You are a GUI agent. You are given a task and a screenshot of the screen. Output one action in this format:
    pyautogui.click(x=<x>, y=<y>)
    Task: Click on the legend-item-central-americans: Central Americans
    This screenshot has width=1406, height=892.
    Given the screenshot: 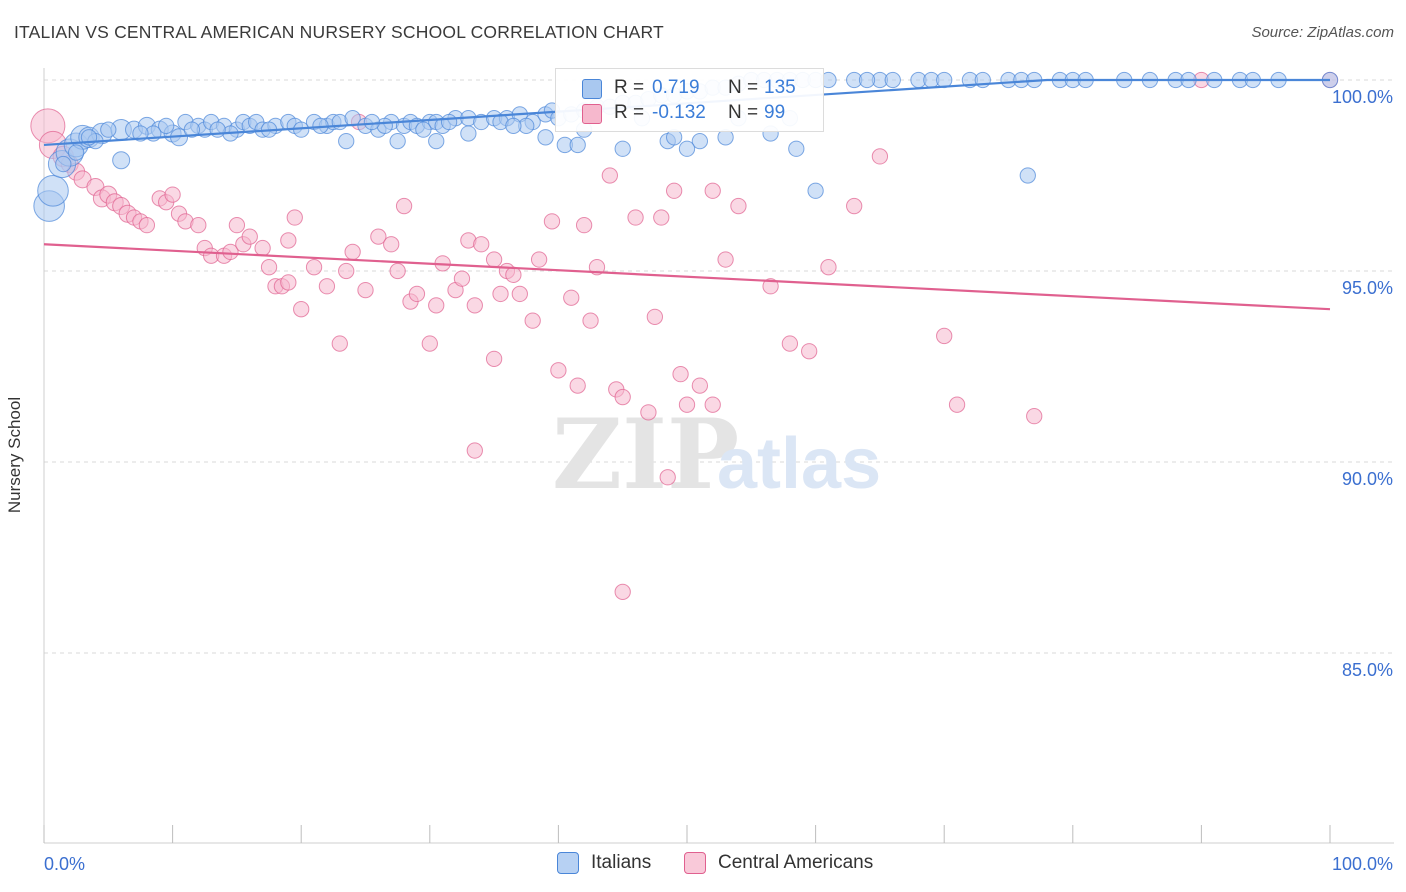 What is the action you would take?
    pyautogui.click(x=778, y=863)
    